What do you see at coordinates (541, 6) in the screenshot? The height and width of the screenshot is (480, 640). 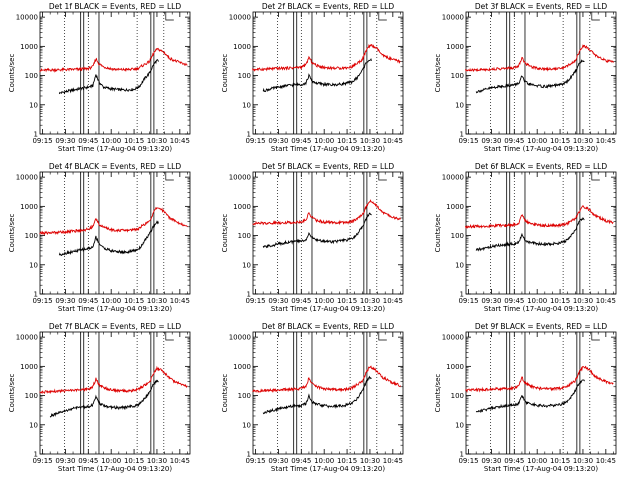 I see `panel-title: Det 3f BLACK = Events, RED = LLD` at bounding box center [541, 6].